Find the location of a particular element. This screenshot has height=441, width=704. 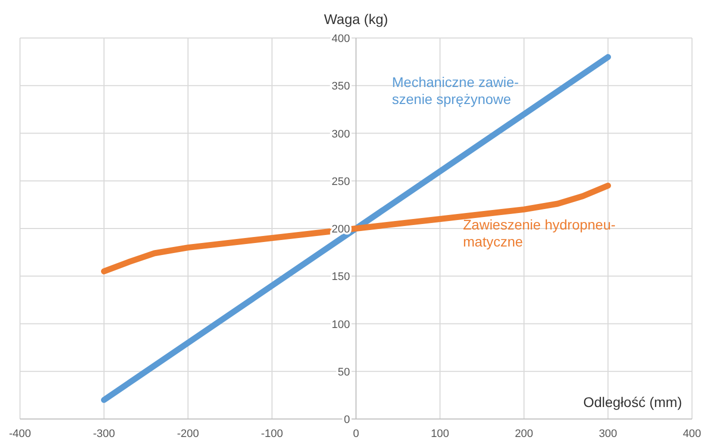

x-tick-label: -300 is located at coordinates (104, 434).